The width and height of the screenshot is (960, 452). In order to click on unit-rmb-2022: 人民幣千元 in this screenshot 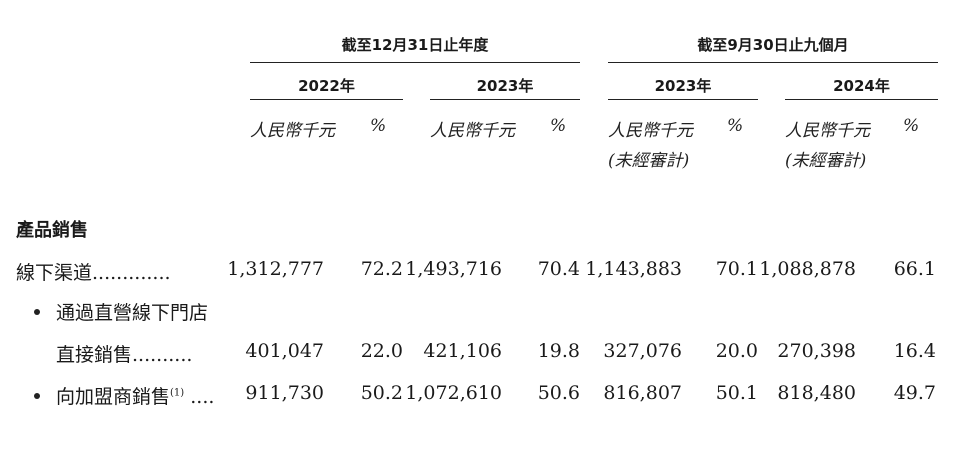, I will do `click(292, 131)`.